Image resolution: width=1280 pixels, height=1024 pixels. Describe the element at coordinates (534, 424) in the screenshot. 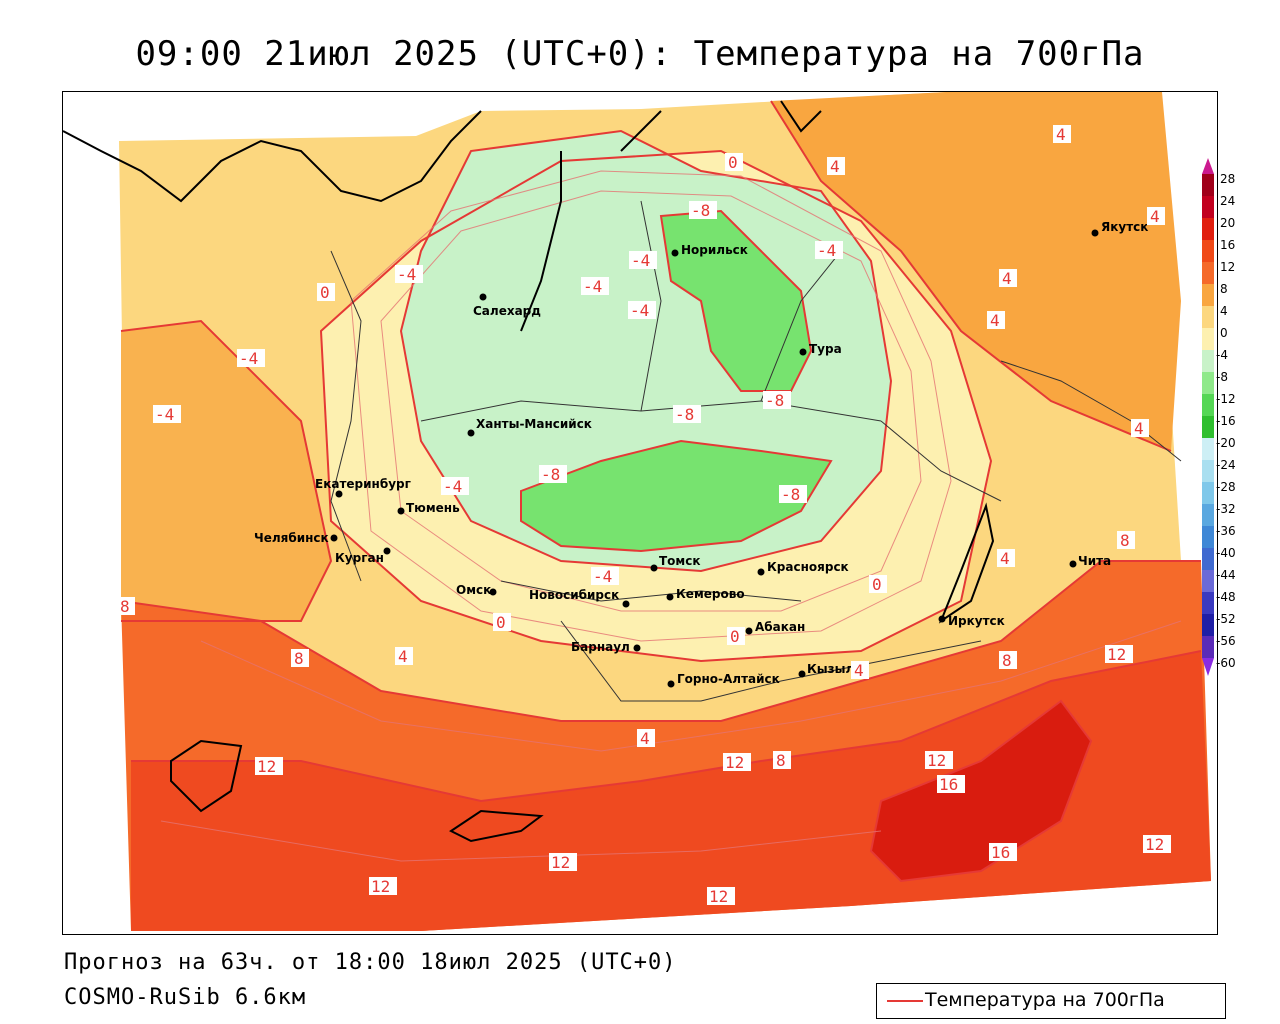

I see `svg-text: Ханты-Мансийск` at that location.